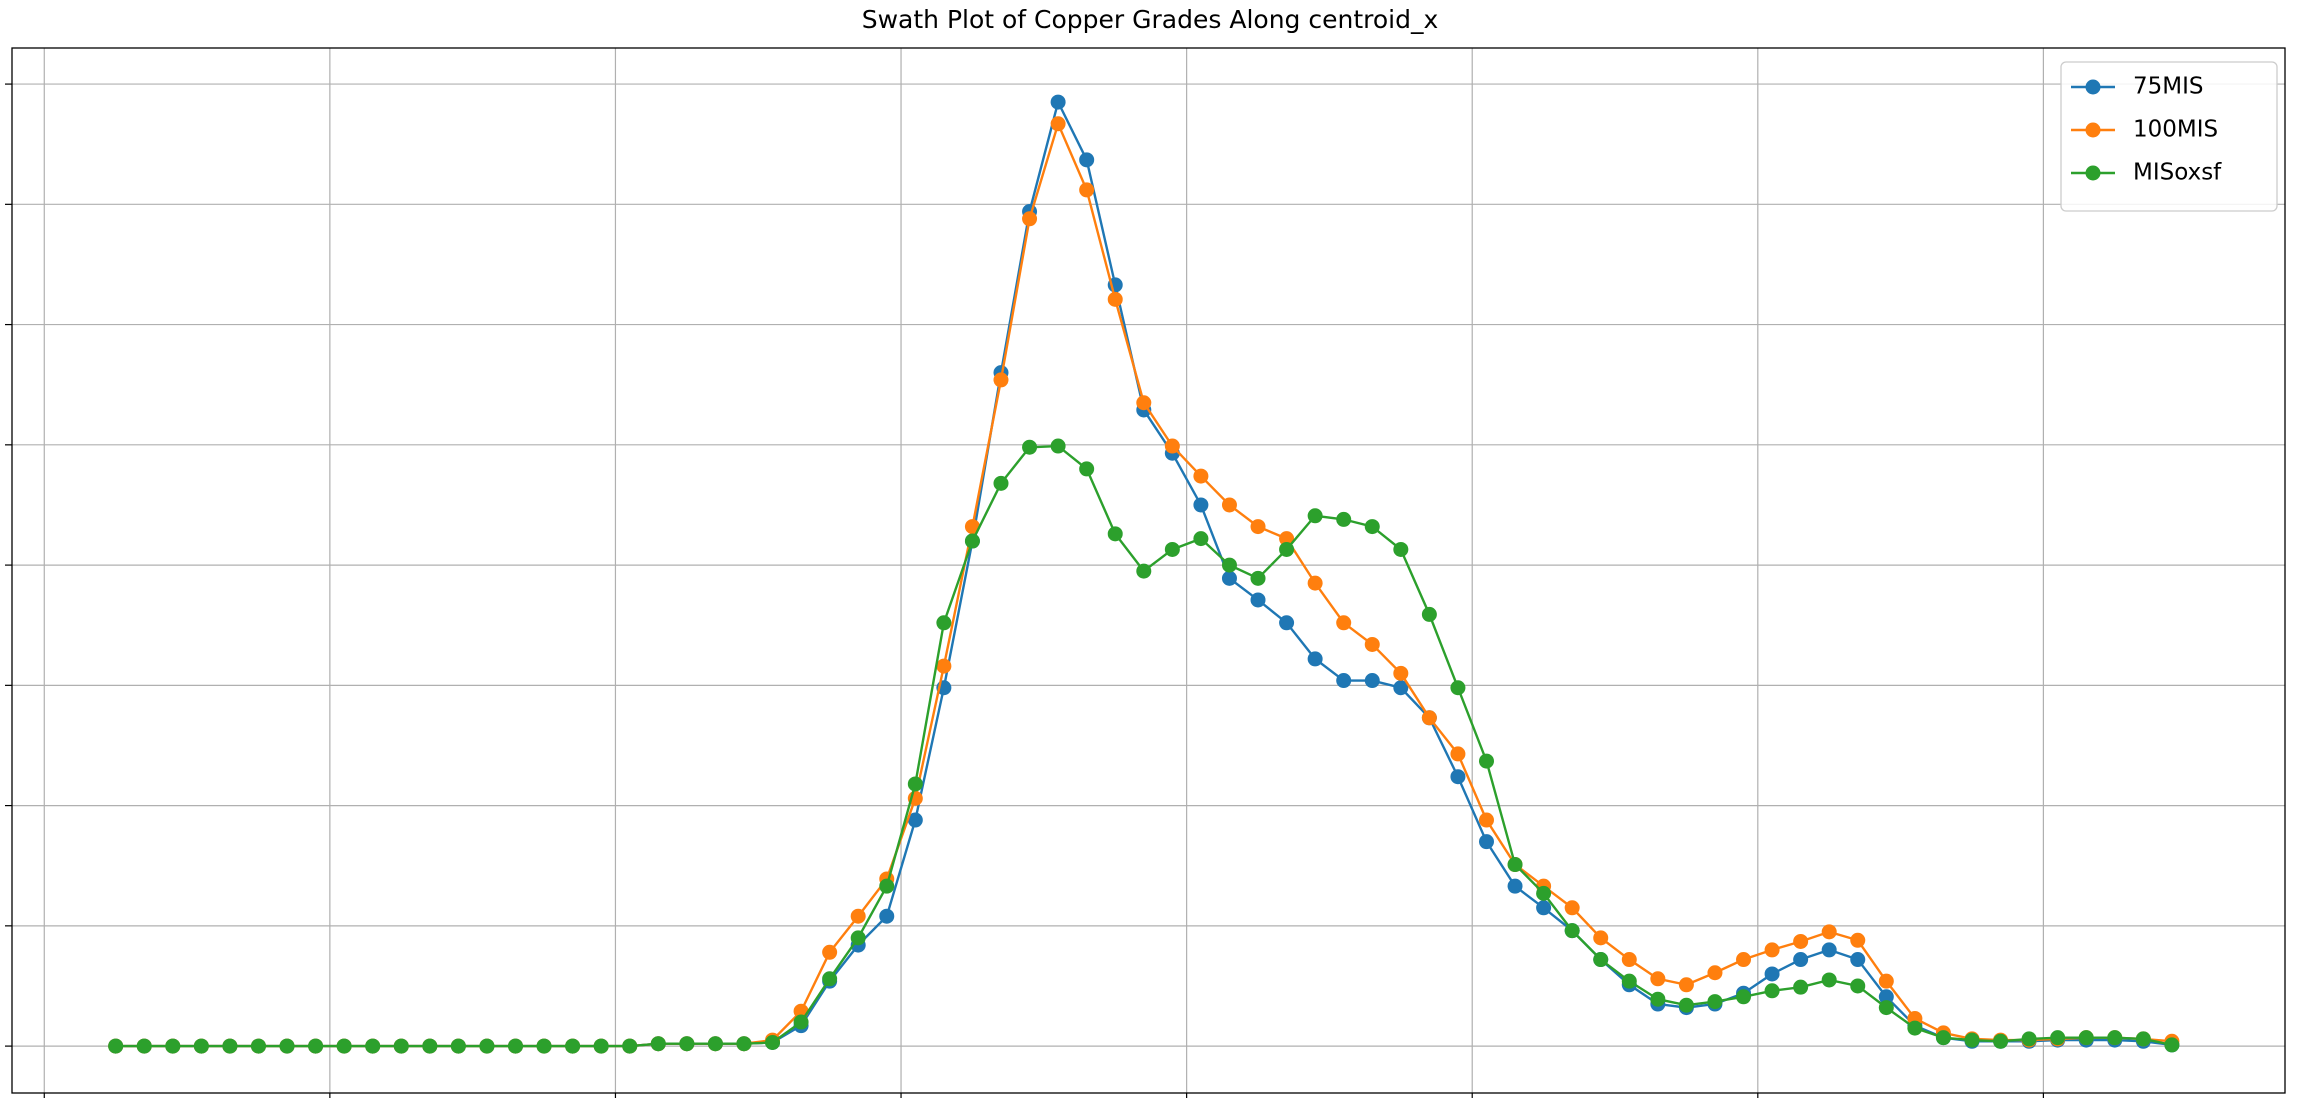 The image size is (2297, 1098). I want to click on legend-label: MISoxsf, so click(2177, 173).